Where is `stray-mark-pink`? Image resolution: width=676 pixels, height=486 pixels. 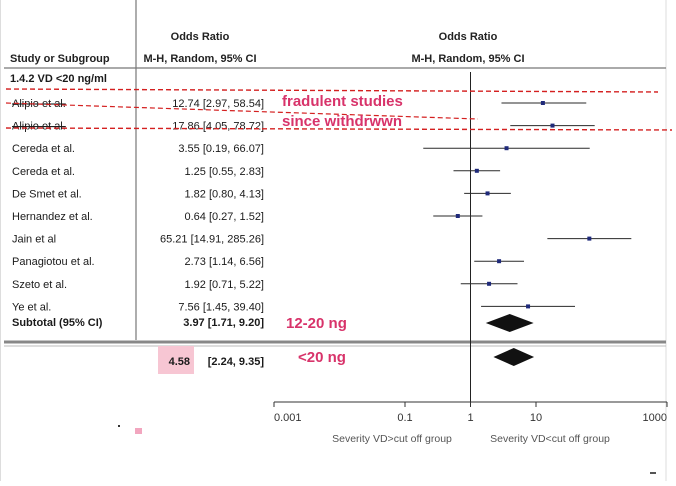
stray-mark-pink is located at coordinates (138, 431).